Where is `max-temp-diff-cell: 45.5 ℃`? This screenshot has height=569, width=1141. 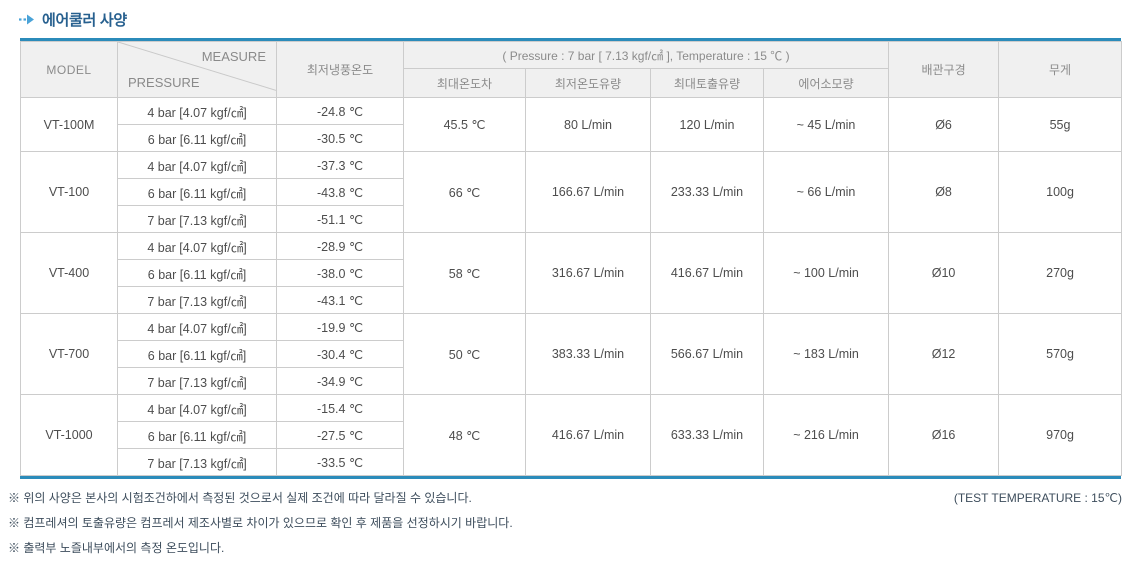
max-temp-diff-cell: 45.5 ℃ is located at coordinates (464, 124).